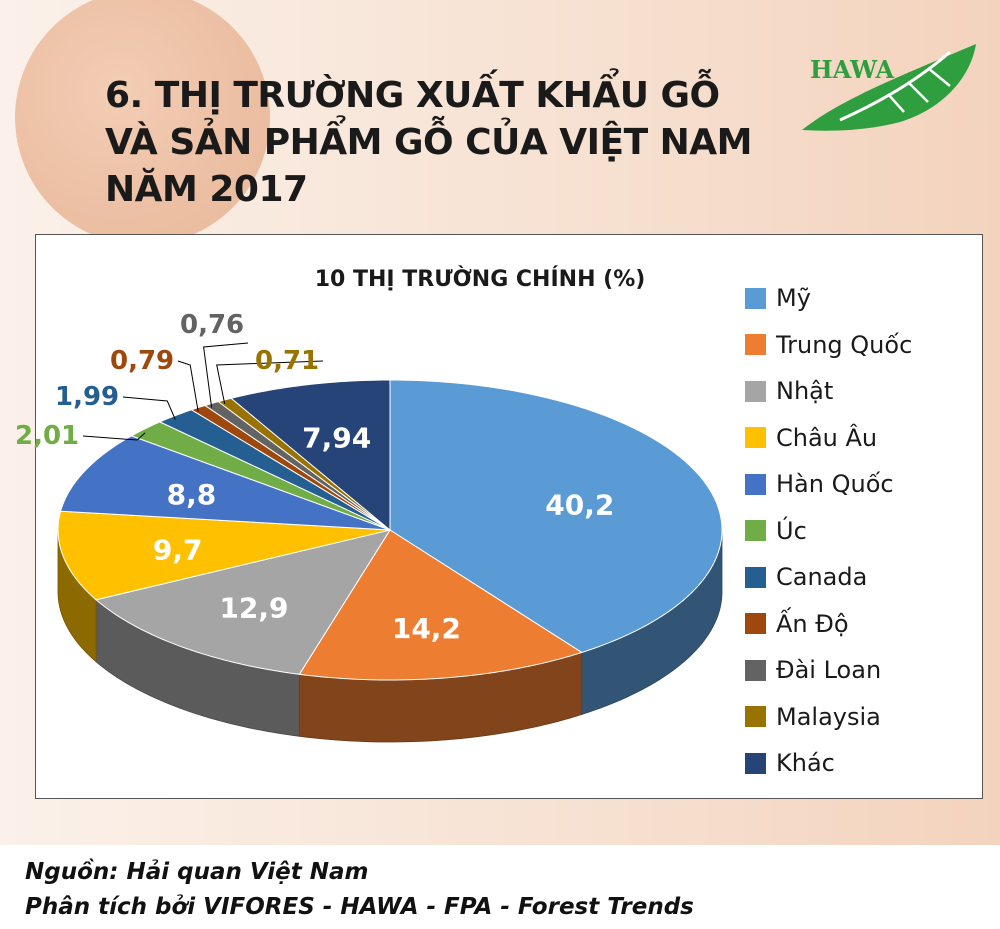  Describe the element at coordinates (226, 375) in the screenshot. I see `leader-line-dai-loan` at that location.